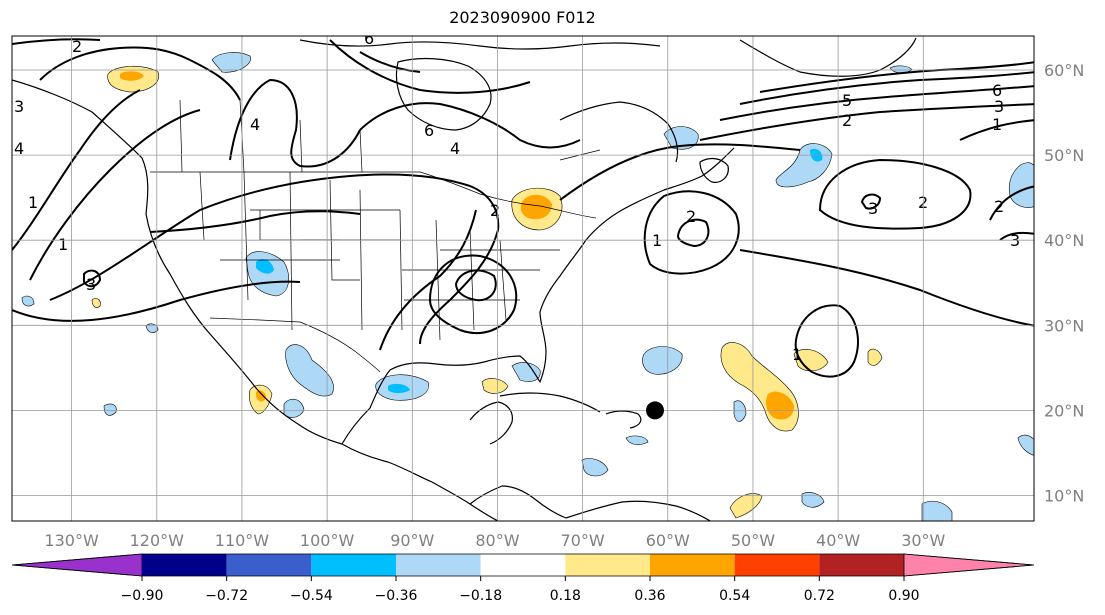 The width and height of the screenshot is (1105, 615). I want to click on neg-anomaly-alaska, so click(231, 62).